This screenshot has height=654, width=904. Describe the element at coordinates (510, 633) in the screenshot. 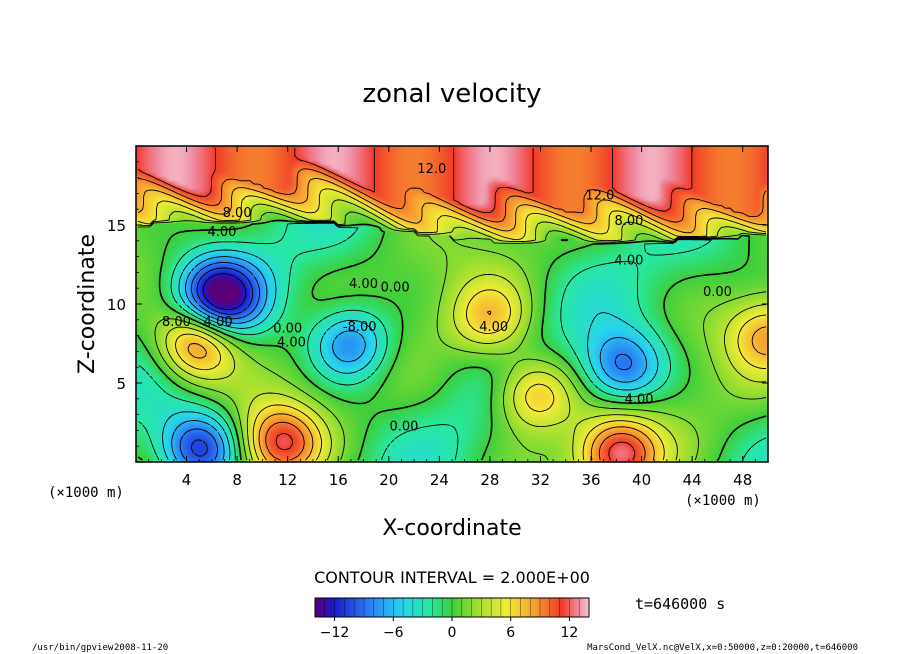

I see `colorbar-tick-label: 6` at that location.